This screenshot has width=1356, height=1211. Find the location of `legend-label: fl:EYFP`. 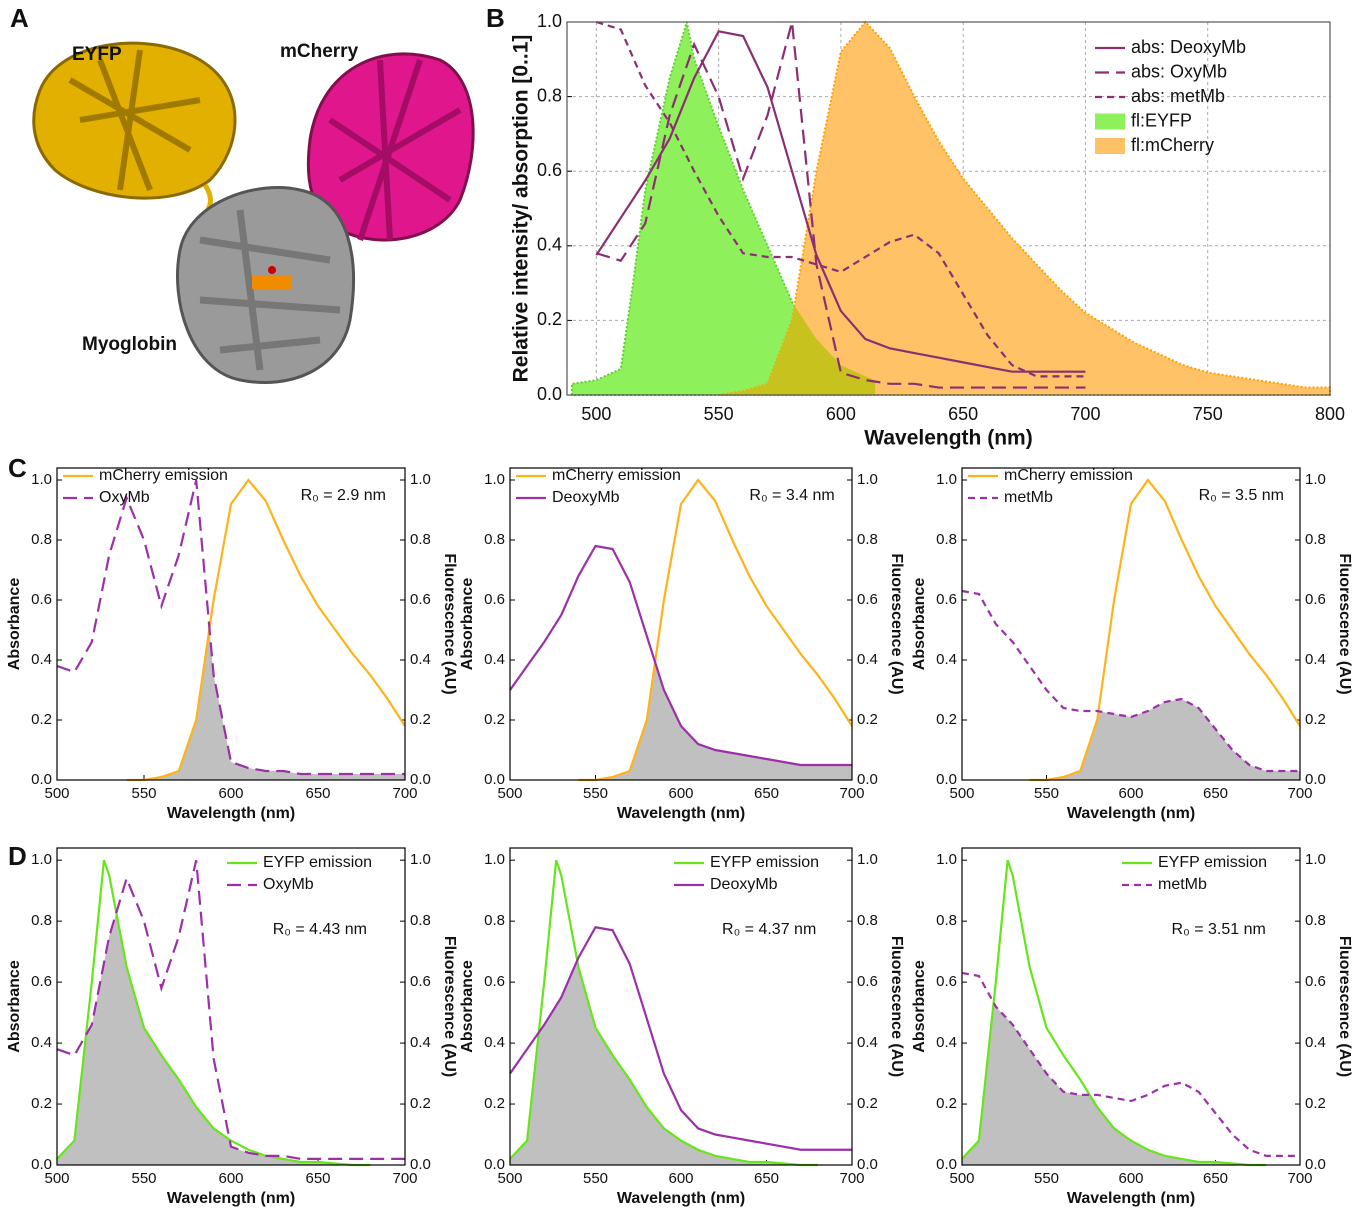

legend-label: fl:EYFP is located at coordinates (1161, 120).